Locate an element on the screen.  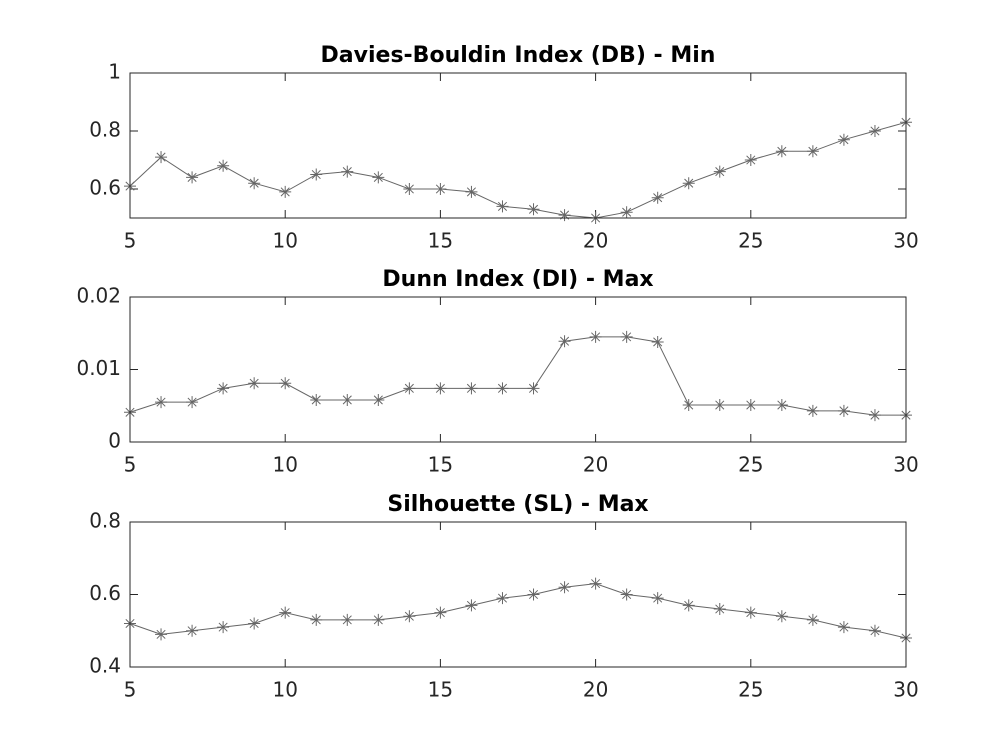
chart-title: Davies-Bouldin Index (DB) - Min is located at coordinates (518, 55).